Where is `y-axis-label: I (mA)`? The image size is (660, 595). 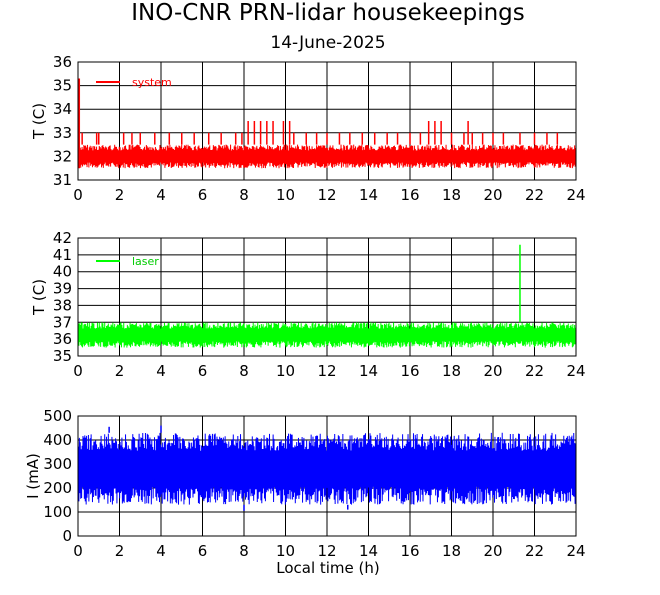
y-axis-label: I (mA) is located at coordinates (33, 476).